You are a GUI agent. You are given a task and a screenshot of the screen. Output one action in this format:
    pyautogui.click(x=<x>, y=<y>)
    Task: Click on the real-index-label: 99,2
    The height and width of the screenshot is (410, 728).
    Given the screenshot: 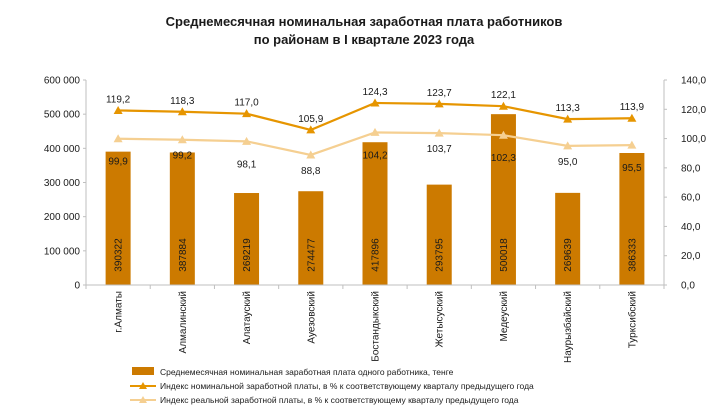 What is the action you would take?
    pyautogui.click(x=183, y=156)
    